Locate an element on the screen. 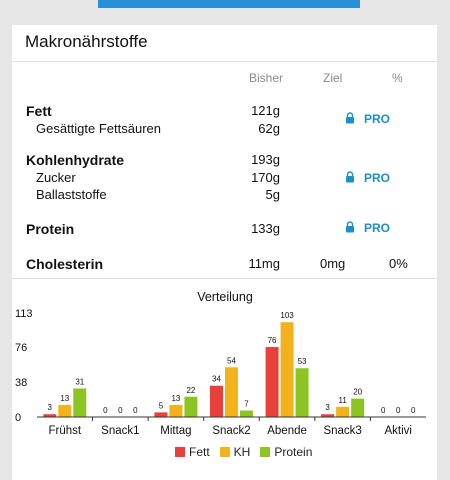 This screenshot has width=450, height=480. data-label: 5 is located at coordinates (161, 405).